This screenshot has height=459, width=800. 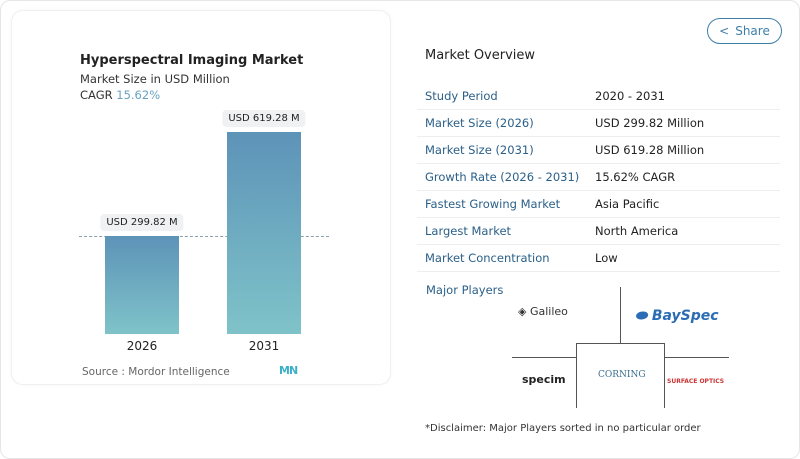 What do you see at coordinates (543, 311) in the screenshot?
I see `logo-galileo: ◈ Galileo` at bounding box center [543, 311].